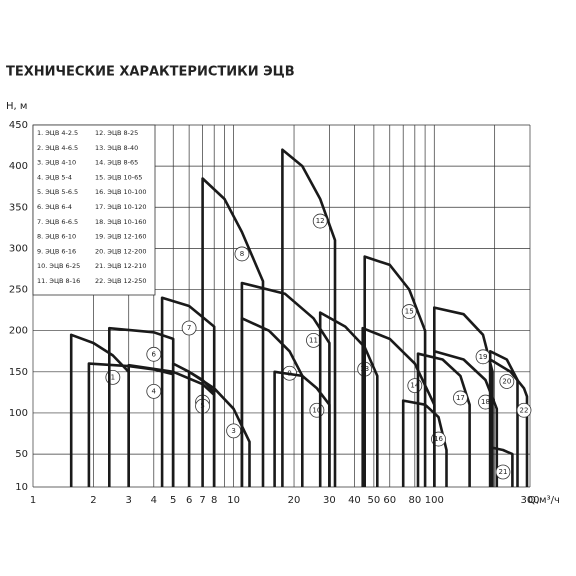 The height and width of the screenshot is (576, 576). What do you see at coordinates (18, 207) in the screenshot?
I see `y-tick-label: 350` at bounding box center [18, 207].